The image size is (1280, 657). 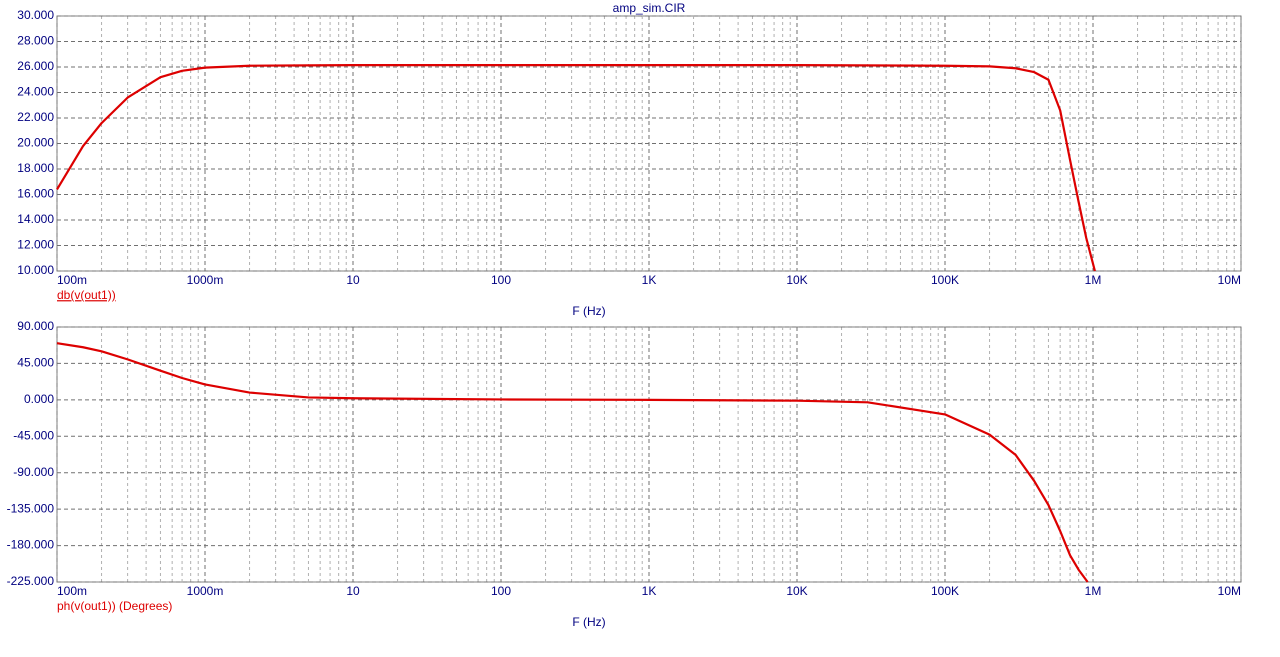 What do you see at coordinates (35, 92) in the screenshot?
I see `y-tick-label: 24.000` at bounding box center [35, 92].